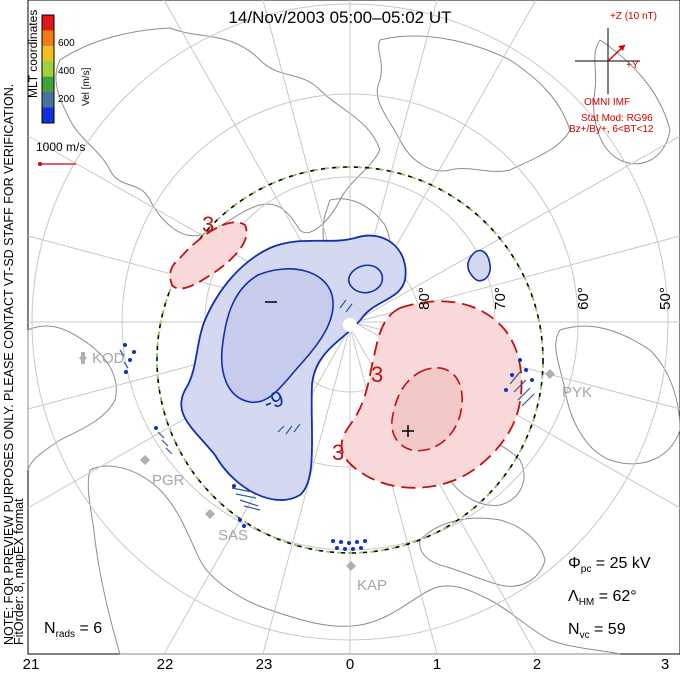  I want to click on lambda-hm-symbol: Λ, so click(573, 596).